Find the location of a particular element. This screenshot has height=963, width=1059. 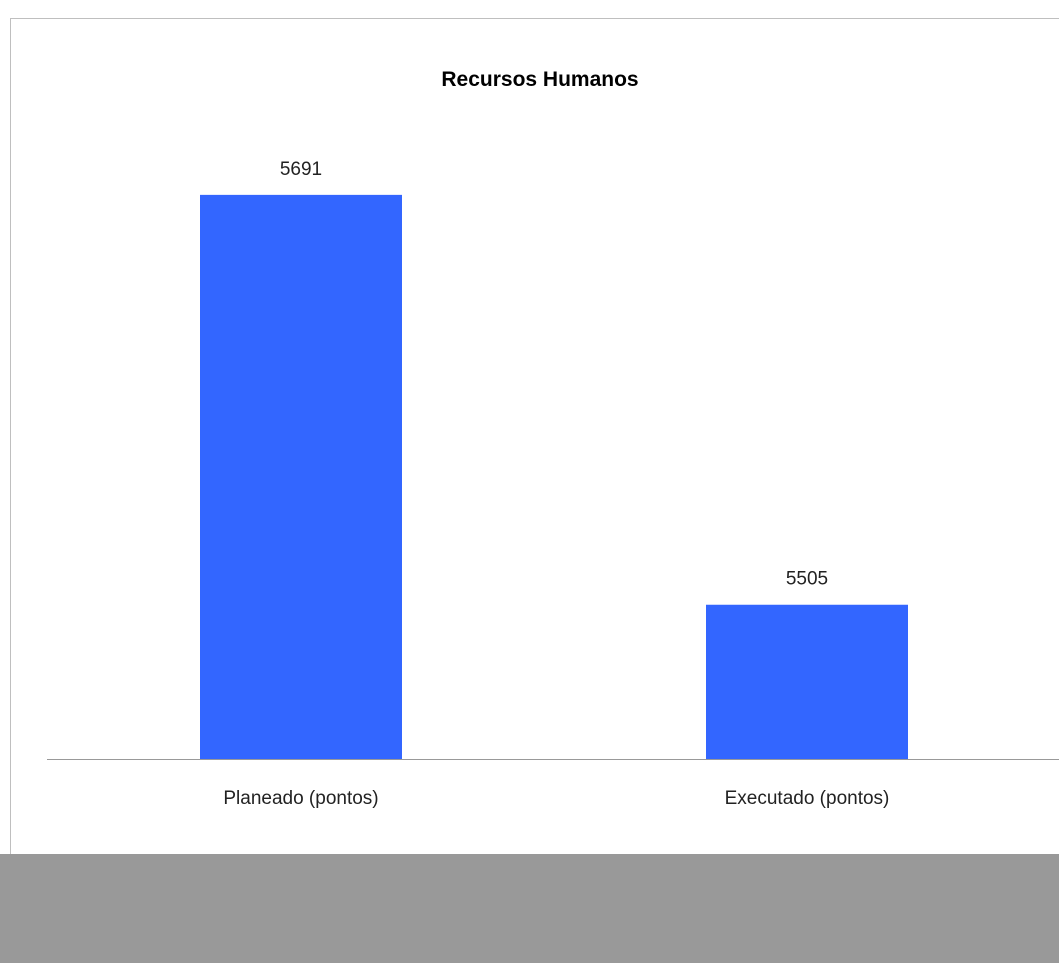

data-label-0: 5691 is located at coordinates (301, 169).